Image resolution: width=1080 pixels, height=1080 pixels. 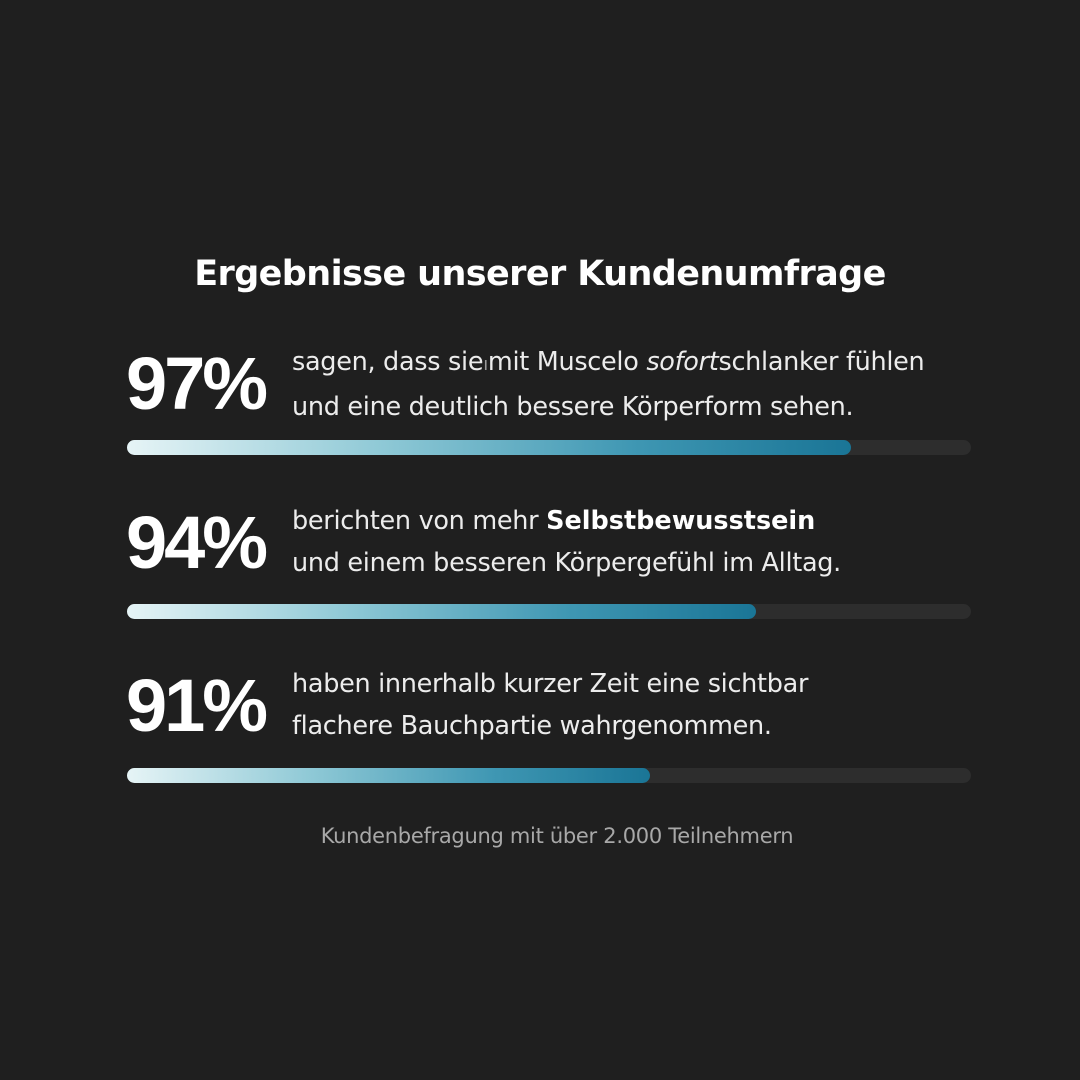 I want to click on stat-percentage: 97%, so click(x=197, y=383).